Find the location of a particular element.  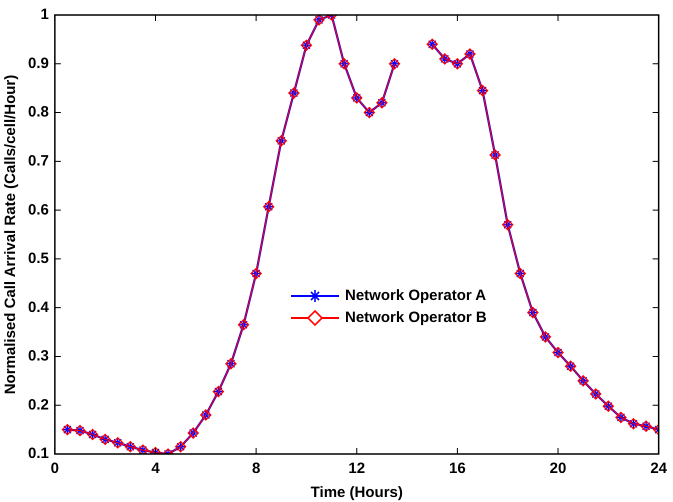

legend-label: Network Operator B is located at coordinates (416, 317).